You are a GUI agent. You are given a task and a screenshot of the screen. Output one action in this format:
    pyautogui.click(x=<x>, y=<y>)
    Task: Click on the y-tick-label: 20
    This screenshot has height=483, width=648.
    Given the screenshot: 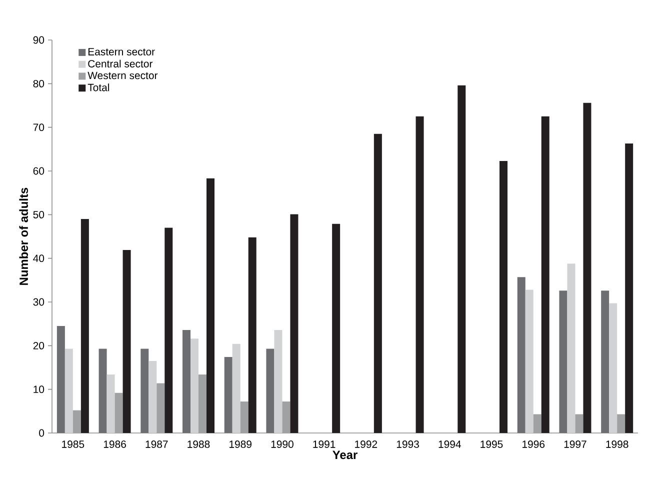 What is the action you would take?
    pyautogui.click(x=38, y=346)
    